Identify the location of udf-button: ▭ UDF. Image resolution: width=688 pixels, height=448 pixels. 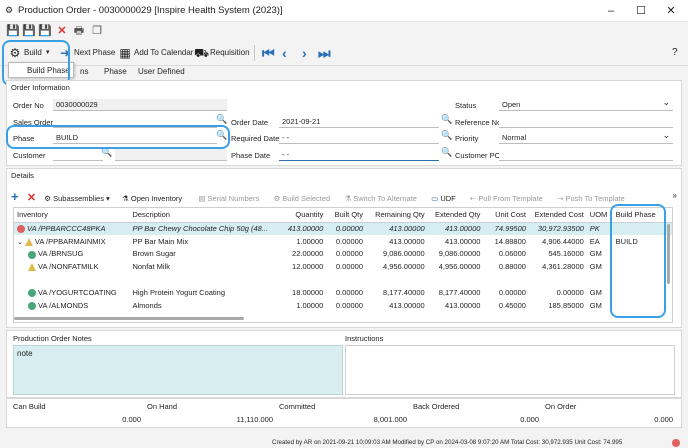
(443, 198).